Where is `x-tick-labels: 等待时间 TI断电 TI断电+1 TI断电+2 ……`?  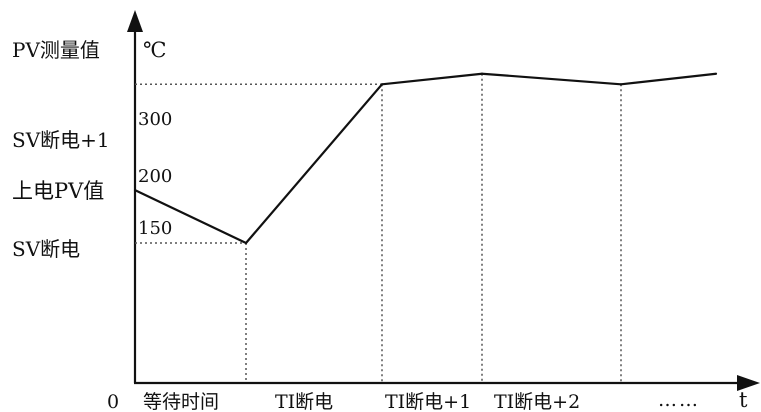 x-tick-labels: 等待时间 TI断电 TI断电+1 TI断电+2 …… is located at coordinates (421, 400).